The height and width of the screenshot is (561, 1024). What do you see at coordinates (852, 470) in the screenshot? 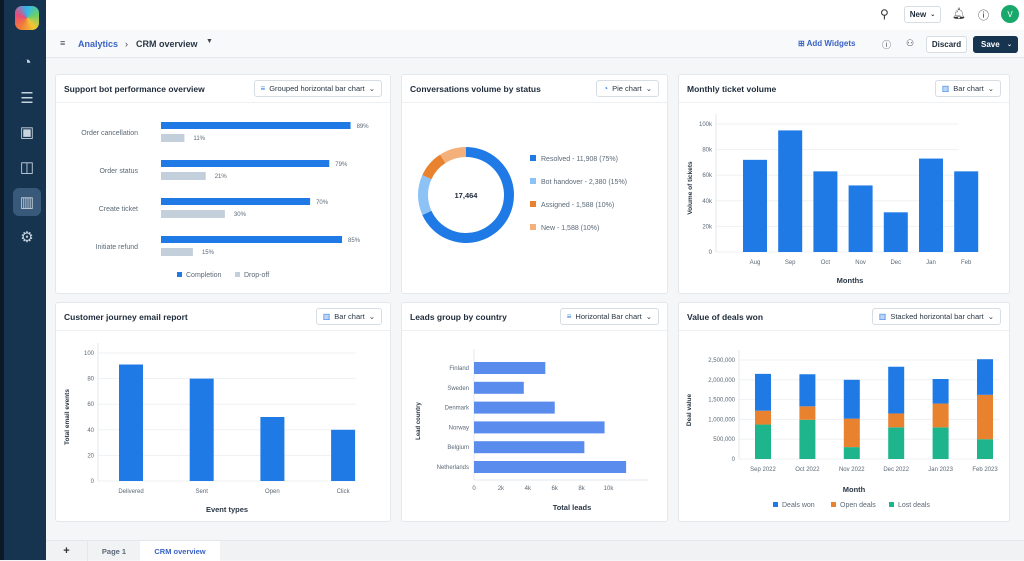
I see `x-tick-label: Nov 2022` at bounding box center [852, 470].